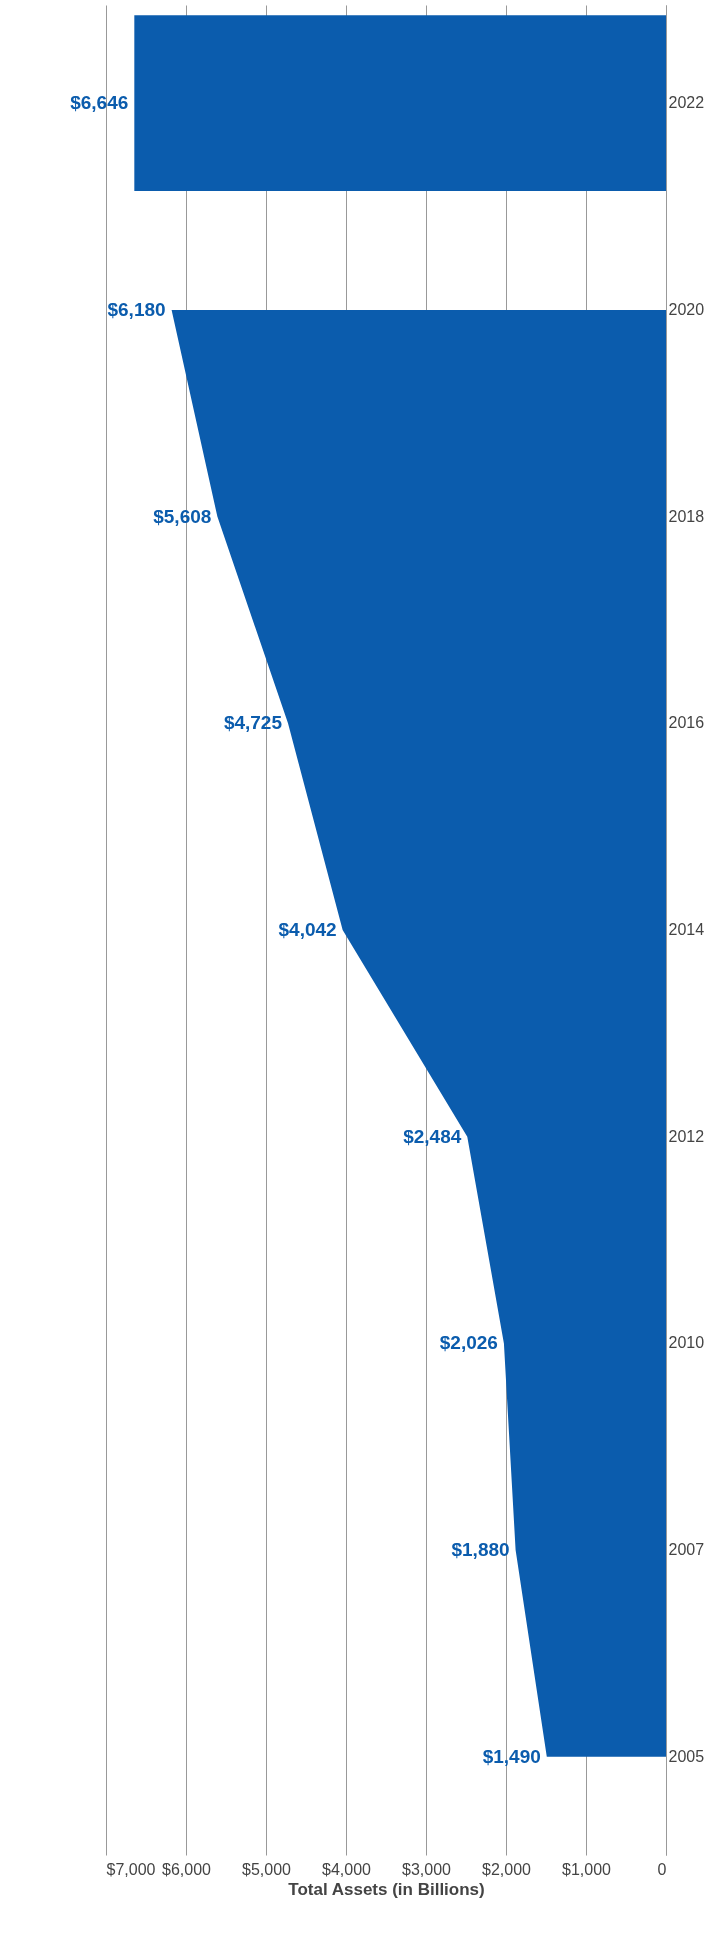  Describe the element at coordinates (432, 1136) in the screenshot. I see `data-label: $2,484` at that location.